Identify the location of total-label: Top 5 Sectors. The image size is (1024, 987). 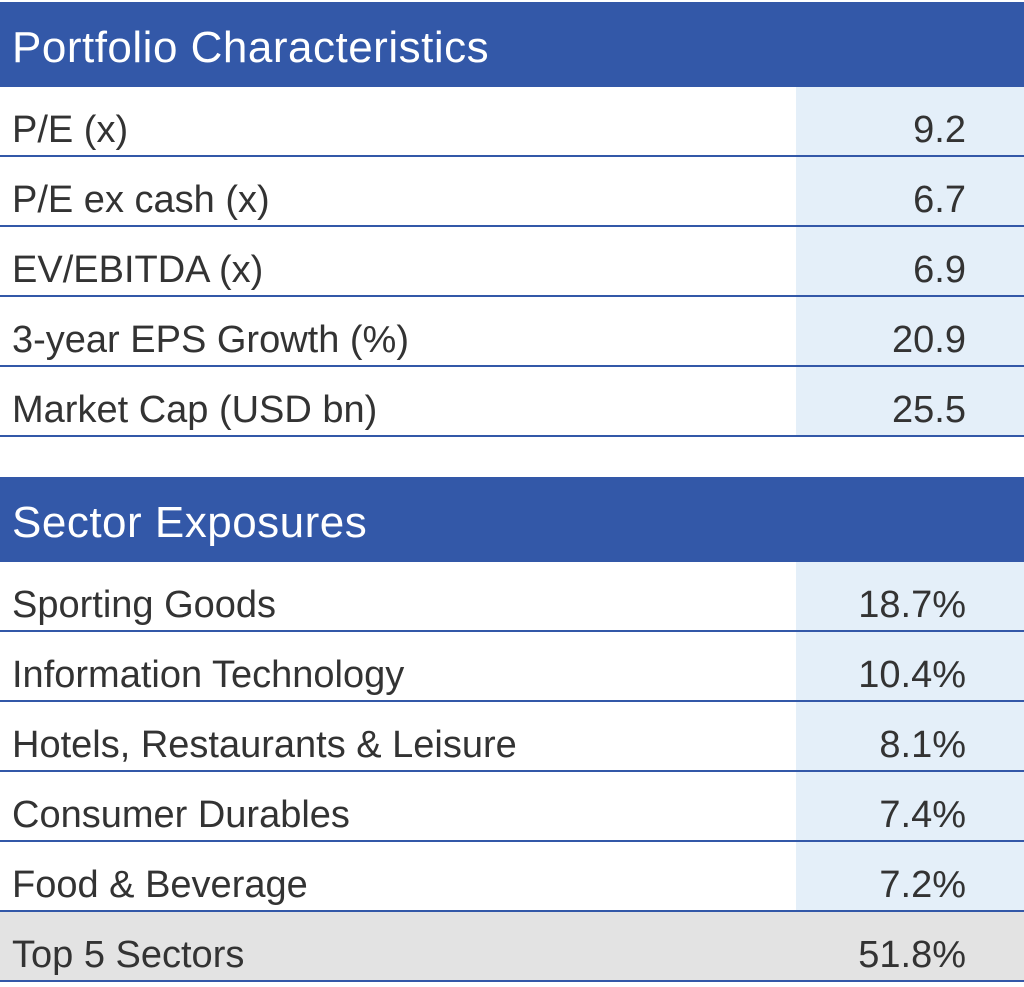
(128, 955).